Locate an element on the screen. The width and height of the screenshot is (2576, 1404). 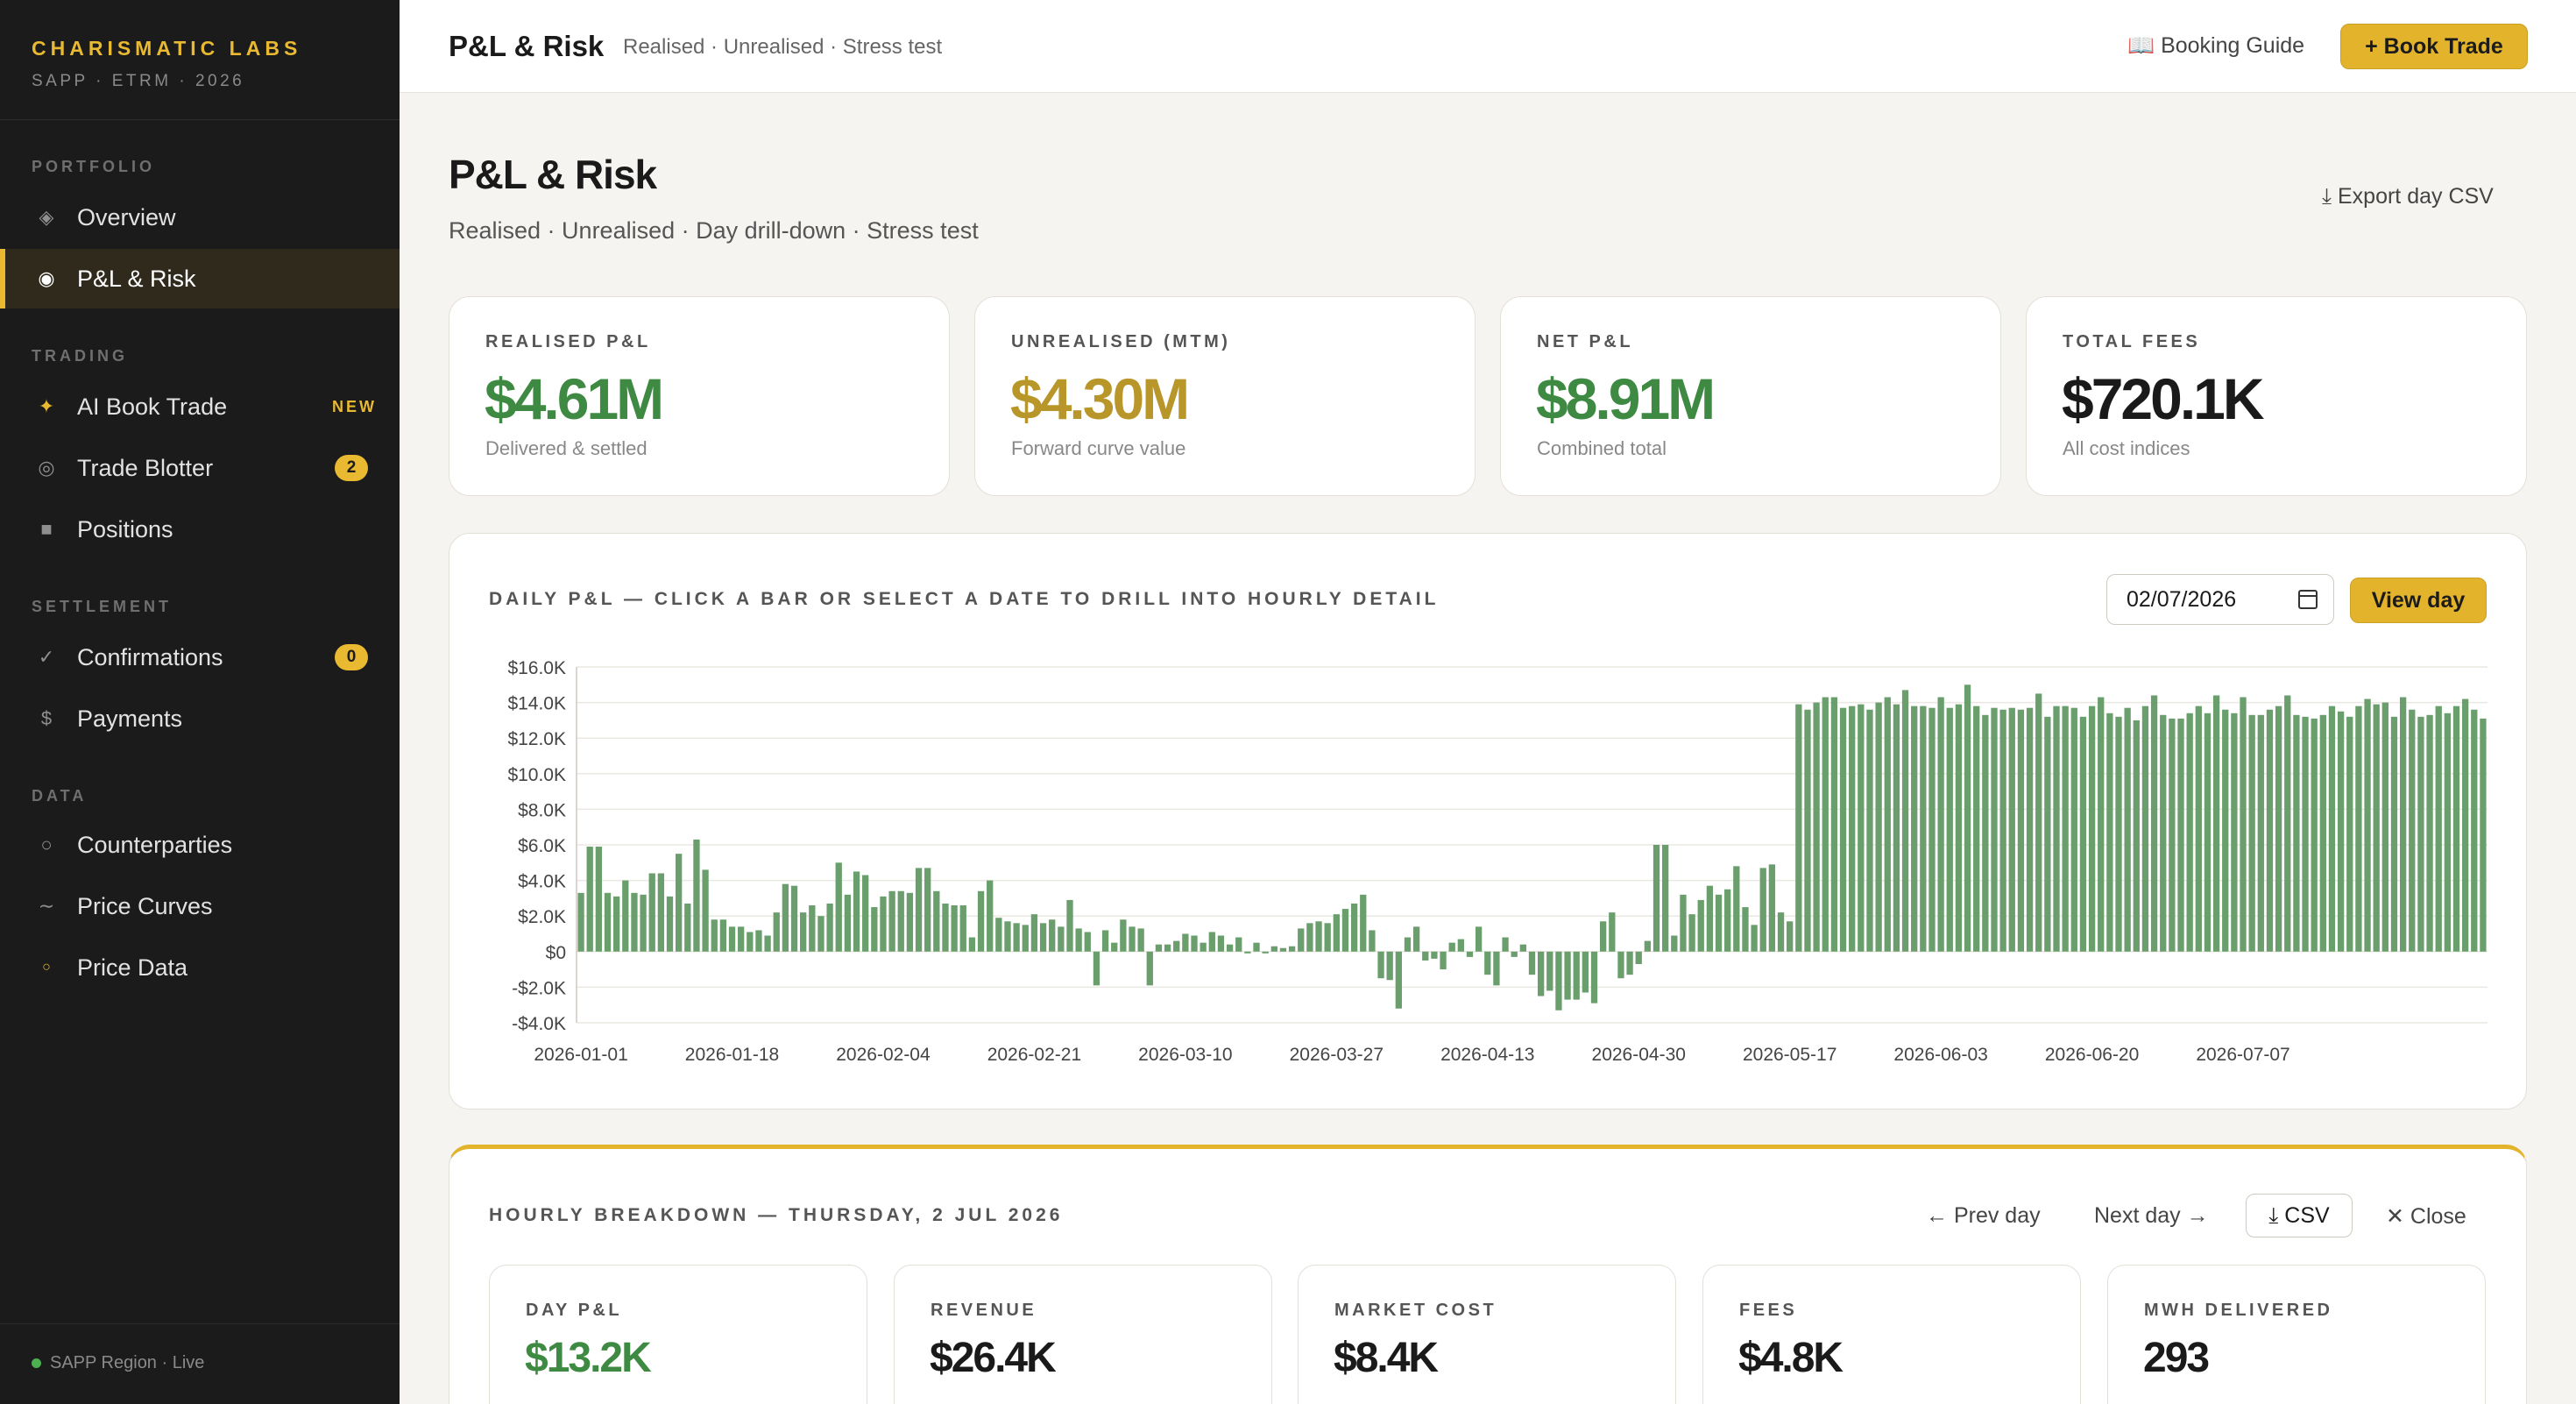
book-trade-button: + Book Trade is located at coordinates (2434, 46).